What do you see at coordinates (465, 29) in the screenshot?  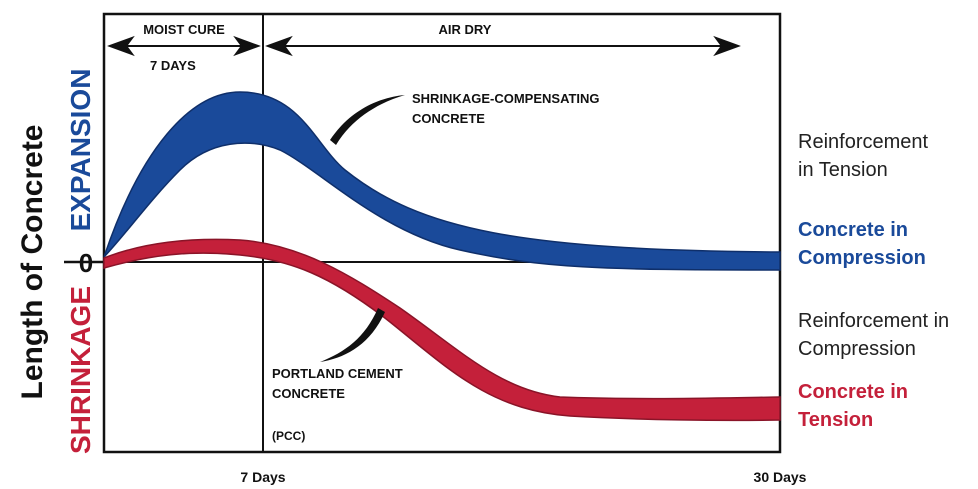 I see `air-dry-label: AIR DRY` at bounding box center [465, 29].